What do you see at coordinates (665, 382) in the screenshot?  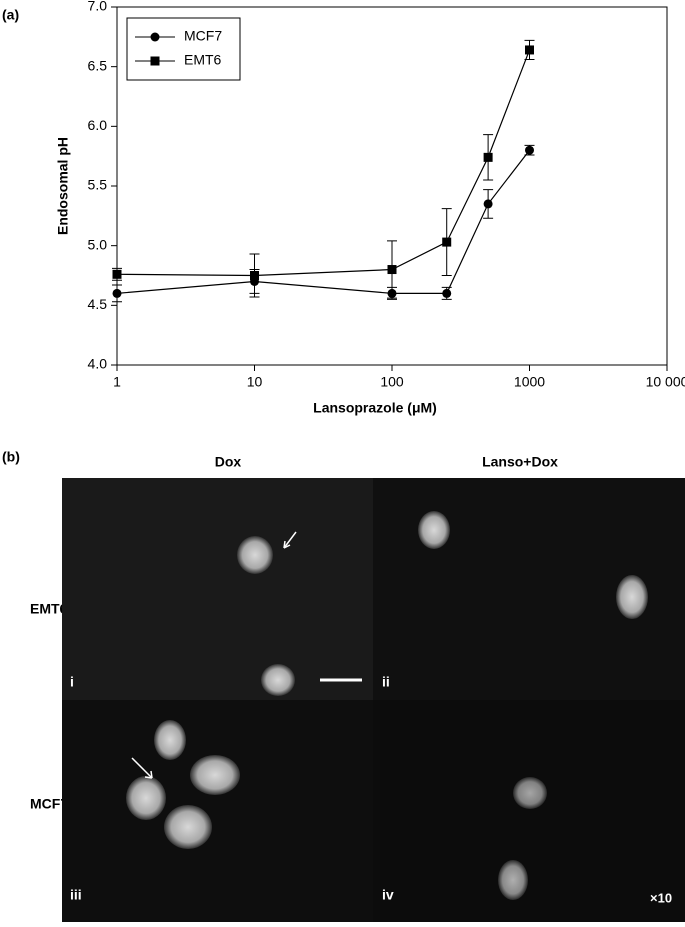 I see `x-tick-label: 10 000` at bounding box center [665, 382].